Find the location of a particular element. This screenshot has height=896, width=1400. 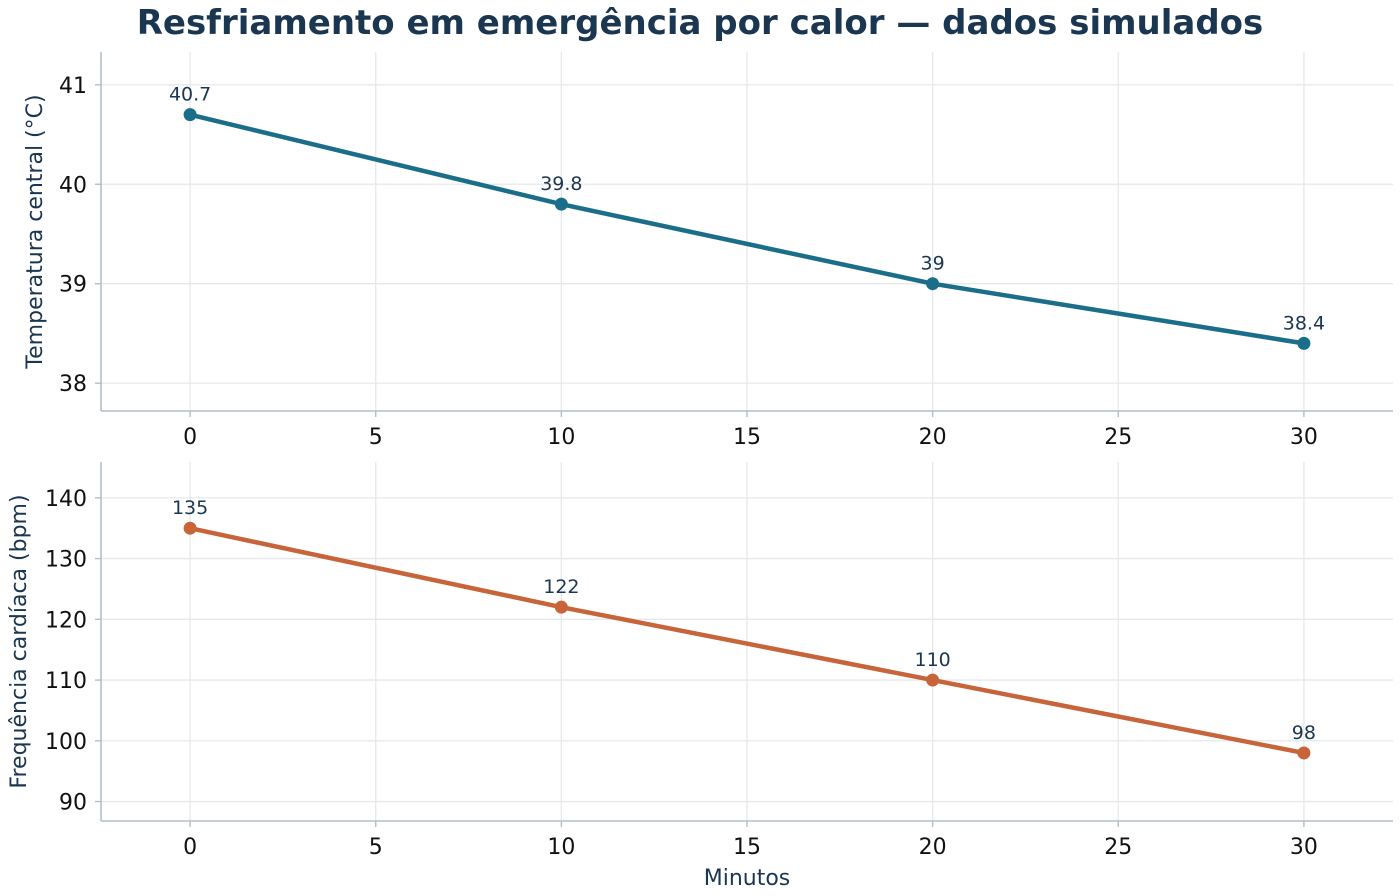

y-tick-label: 110 is located at coordinates (66, 681).